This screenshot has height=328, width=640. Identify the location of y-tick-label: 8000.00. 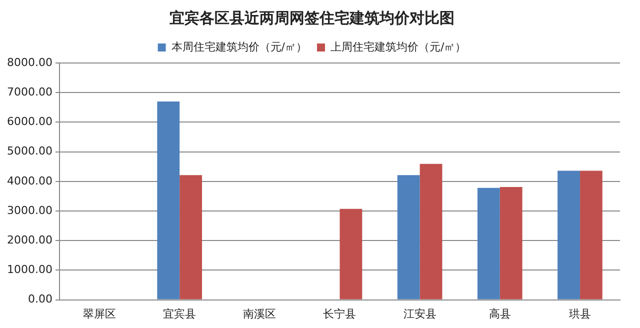
(29, 62).